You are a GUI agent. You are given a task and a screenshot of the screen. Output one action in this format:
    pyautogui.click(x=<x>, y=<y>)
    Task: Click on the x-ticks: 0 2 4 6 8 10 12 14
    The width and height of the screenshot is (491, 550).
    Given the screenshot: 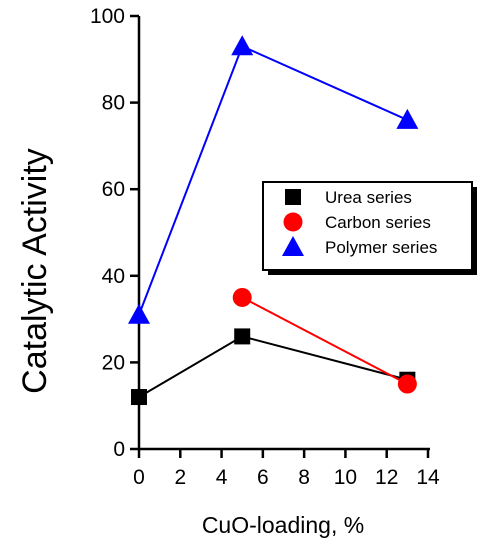 What is the action you would take?
    pyautogui.click(x=286, y=469)
    